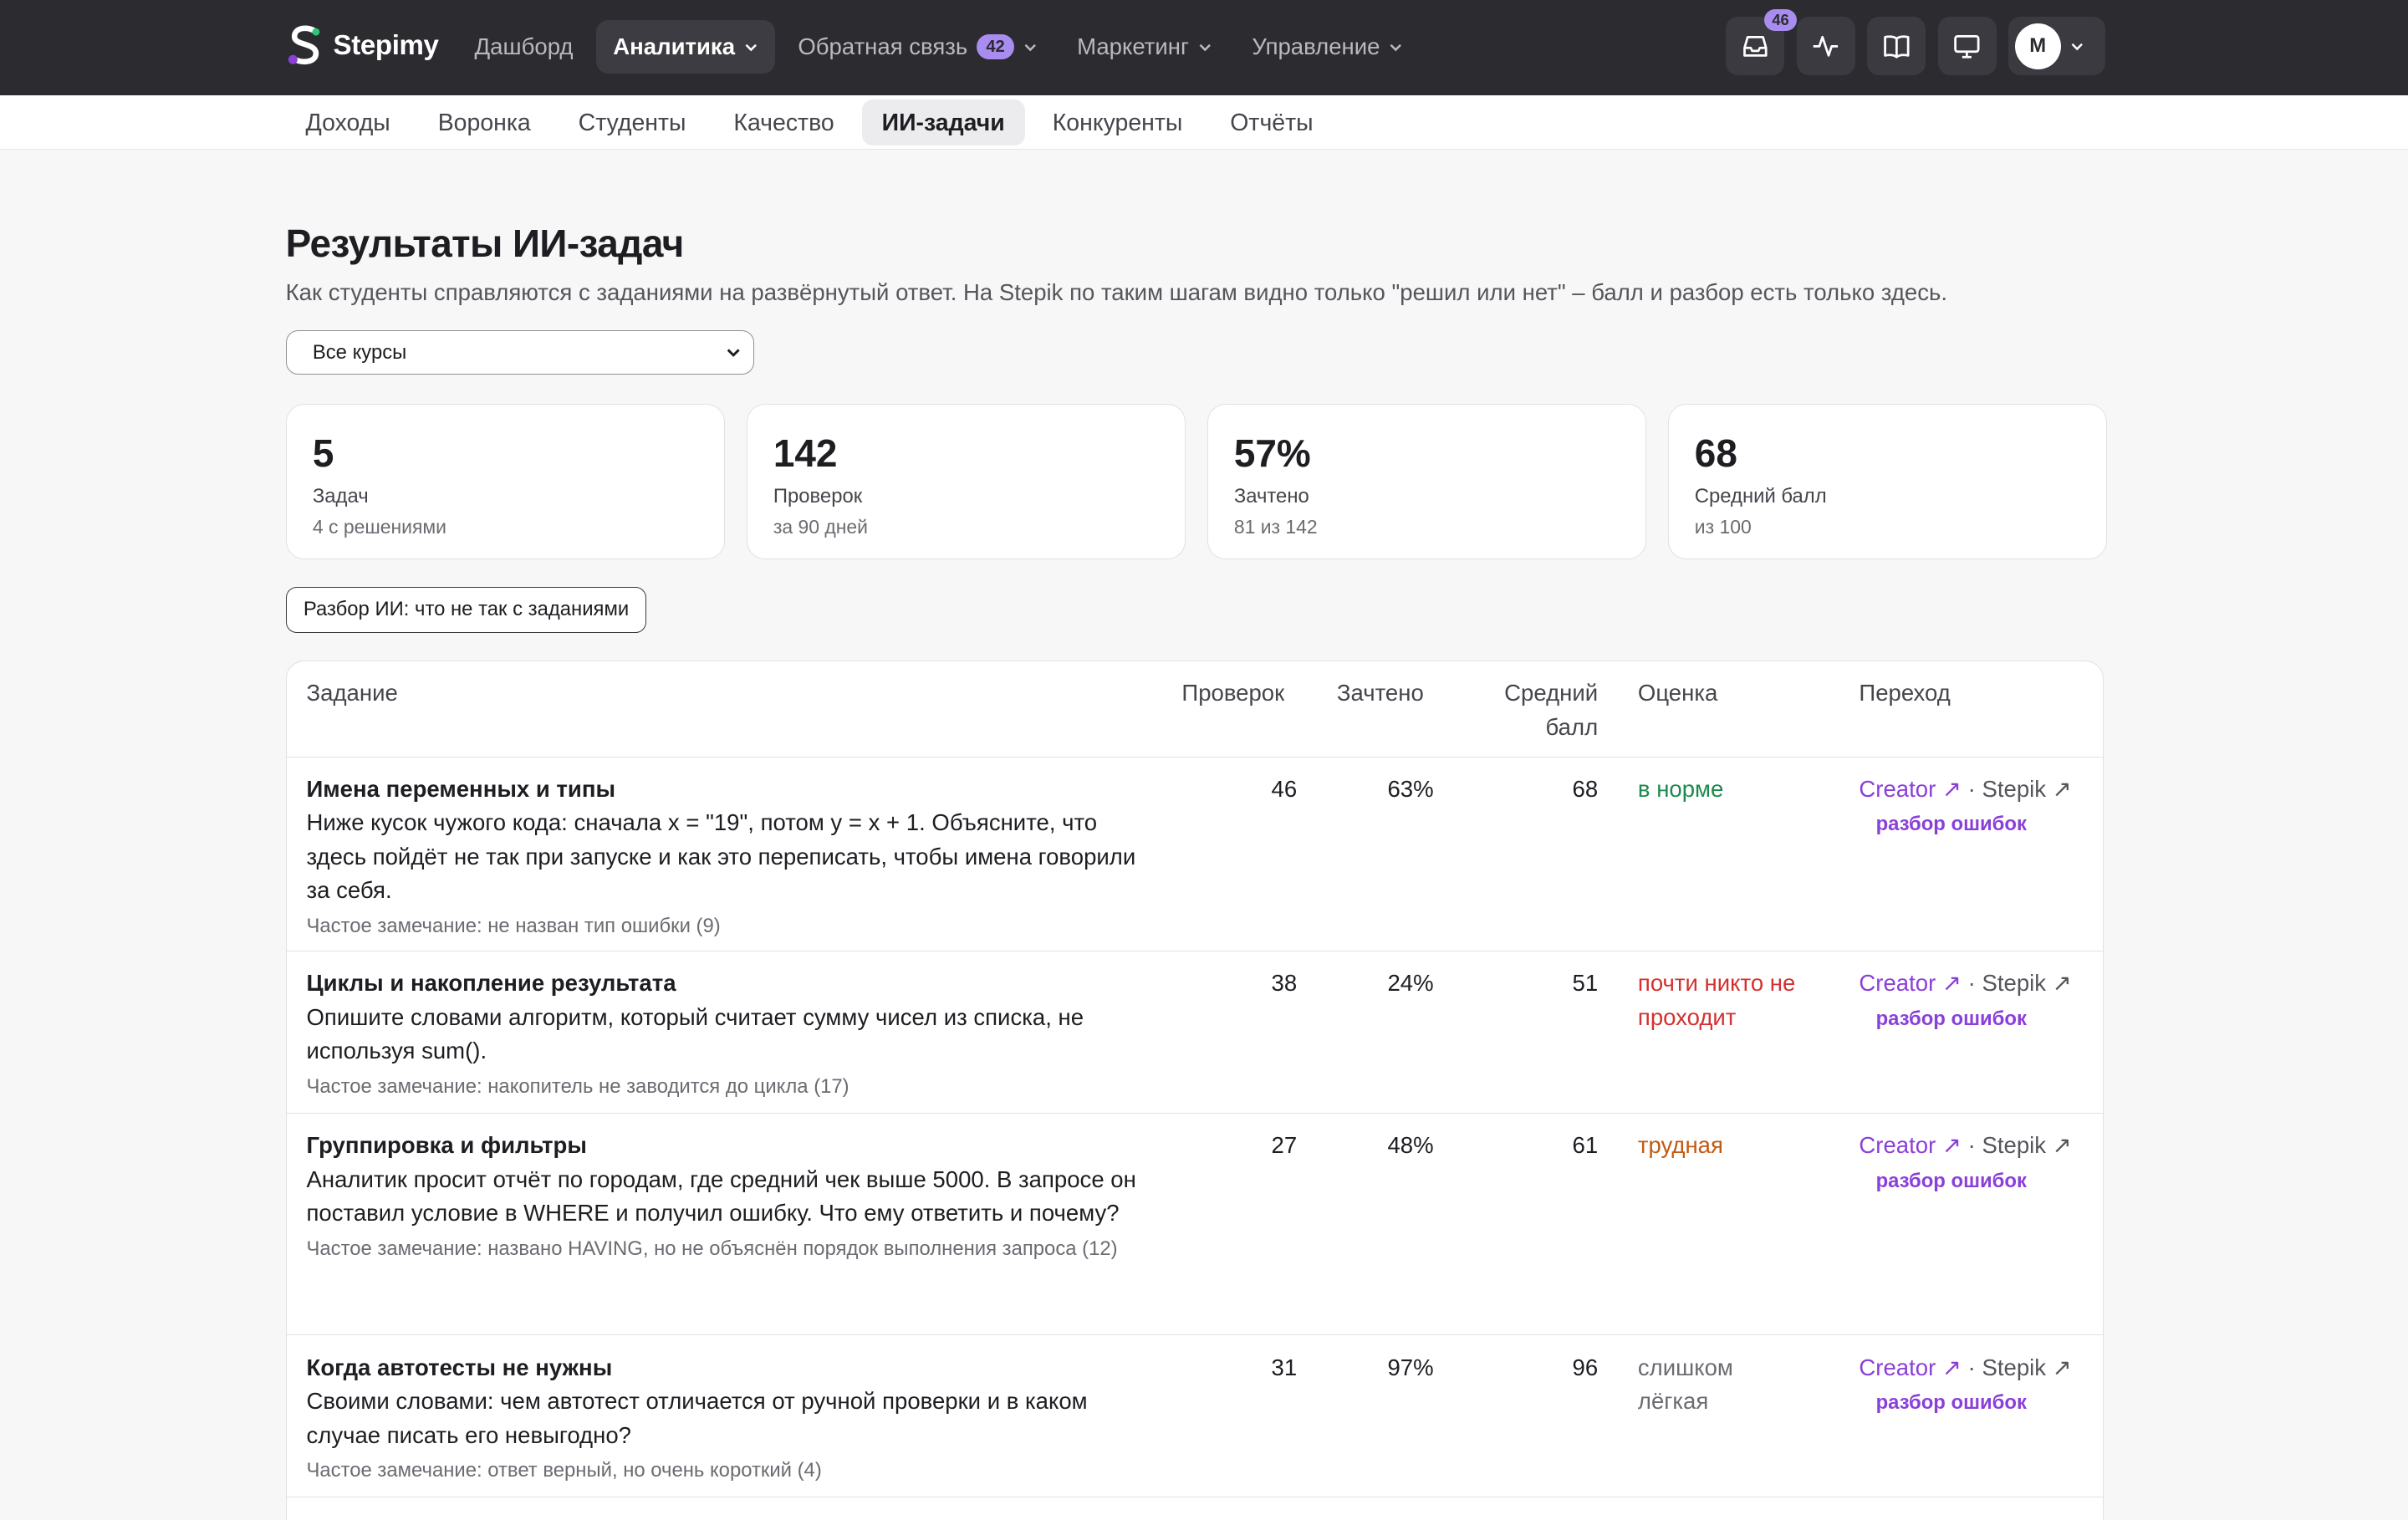 This screenshot has height=1520, width=2408. I want to click on stat-card-checks: 142 Проверок за 90 дней, so click(966, 482).